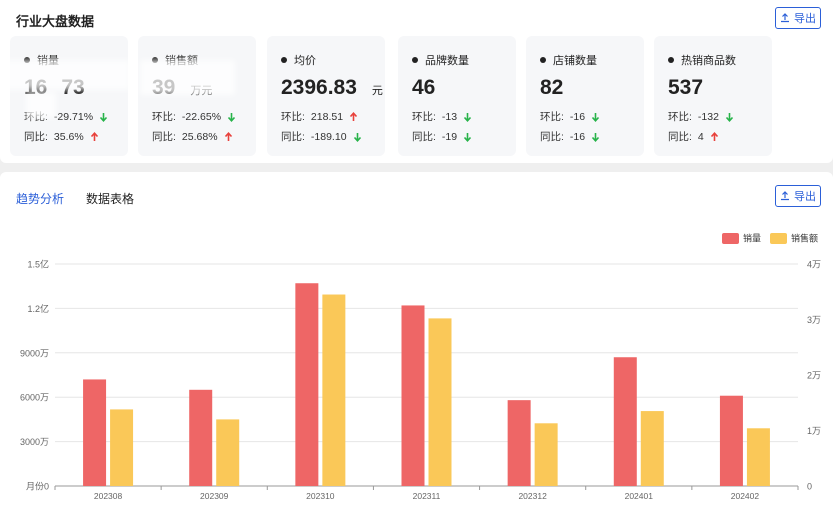 Image resolution: width=833 pixels, height=512 pixels. I want to click on mom-row: 环比: -22.65%, so click(194, 116).